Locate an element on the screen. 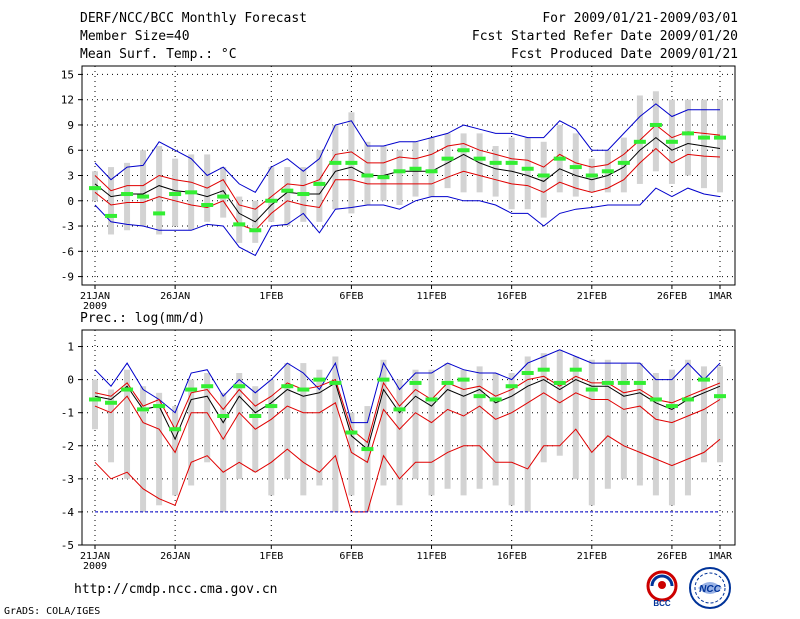  member-size-label: Member Size=40 is located at coordinates (135, 36).